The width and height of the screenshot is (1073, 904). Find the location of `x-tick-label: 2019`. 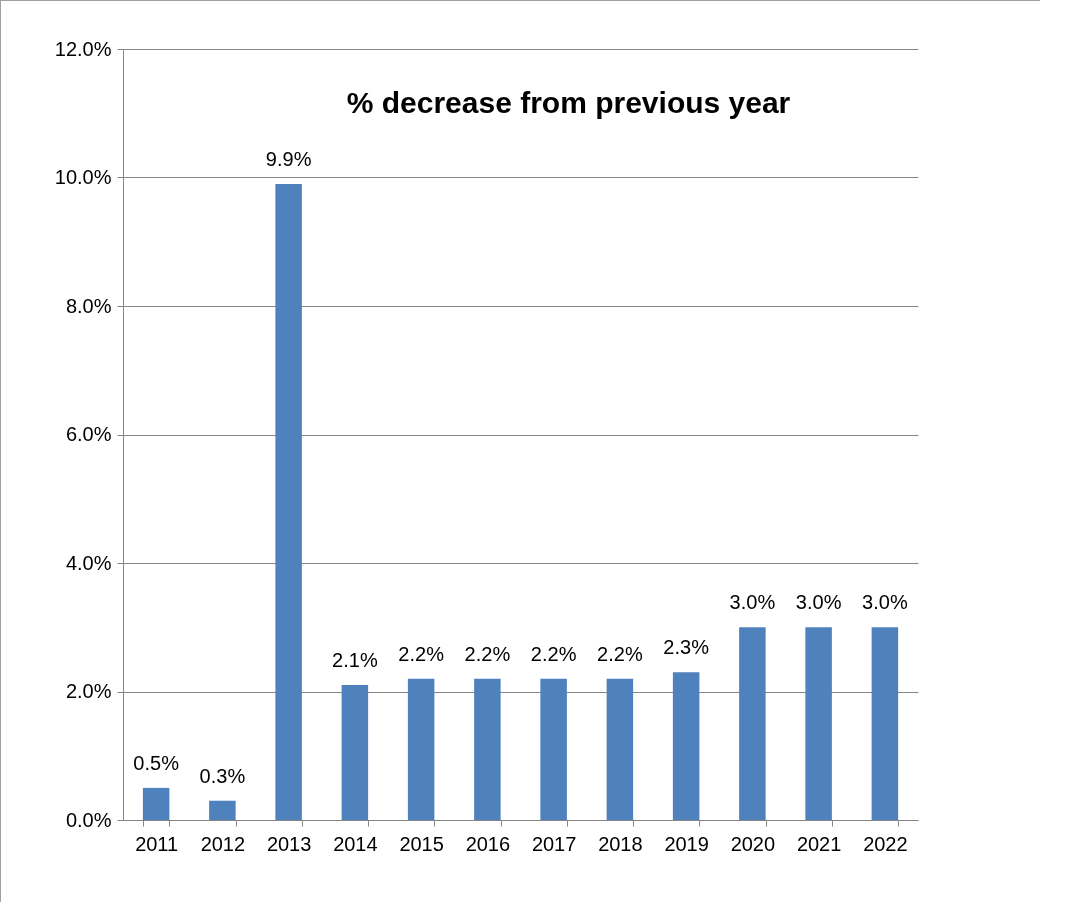

x-tick-label: 2019 is located at coordinates (686, 843).